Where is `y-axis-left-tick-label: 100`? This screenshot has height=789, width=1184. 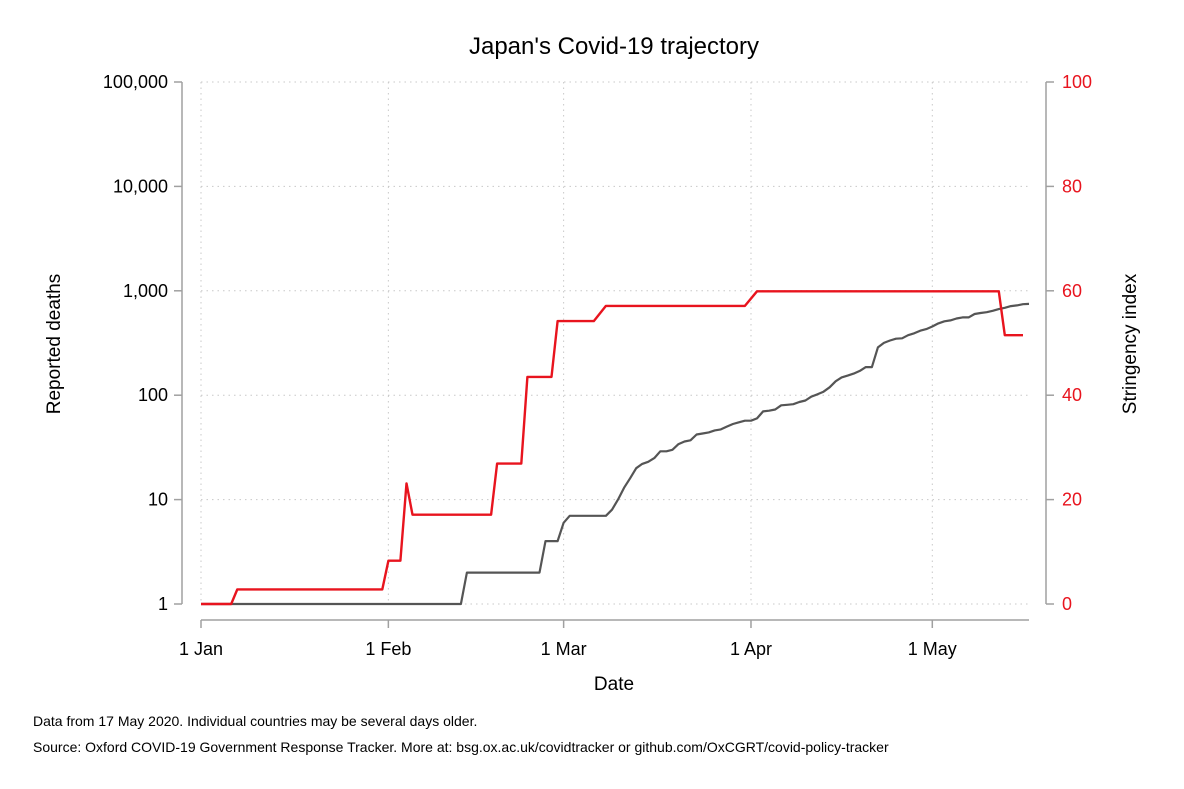
y-axis-left-tick-label: 100 is located at coordinates (153, 395).